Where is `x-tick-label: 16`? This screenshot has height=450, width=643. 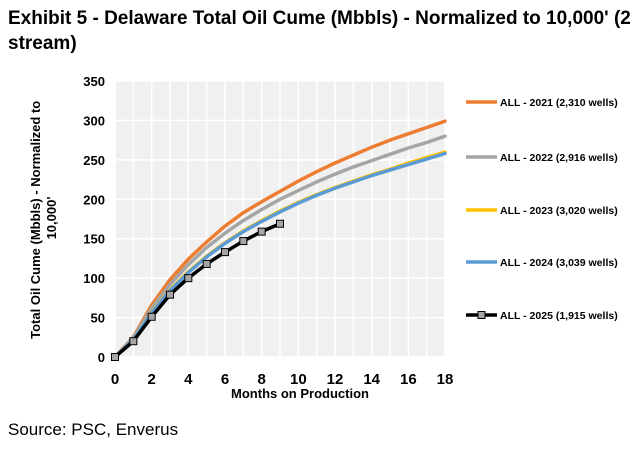
x-tick-label: 16 is located at coordinates (408, 379).